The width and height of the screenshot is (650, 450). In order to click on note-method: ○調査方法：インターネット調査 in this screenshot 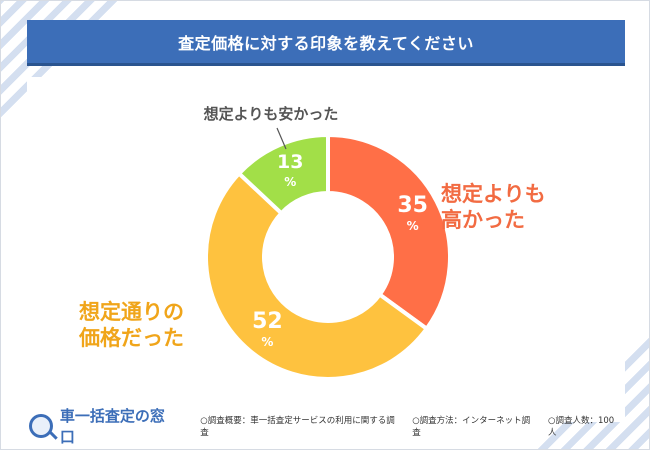, I will do `click(471, 427)`.